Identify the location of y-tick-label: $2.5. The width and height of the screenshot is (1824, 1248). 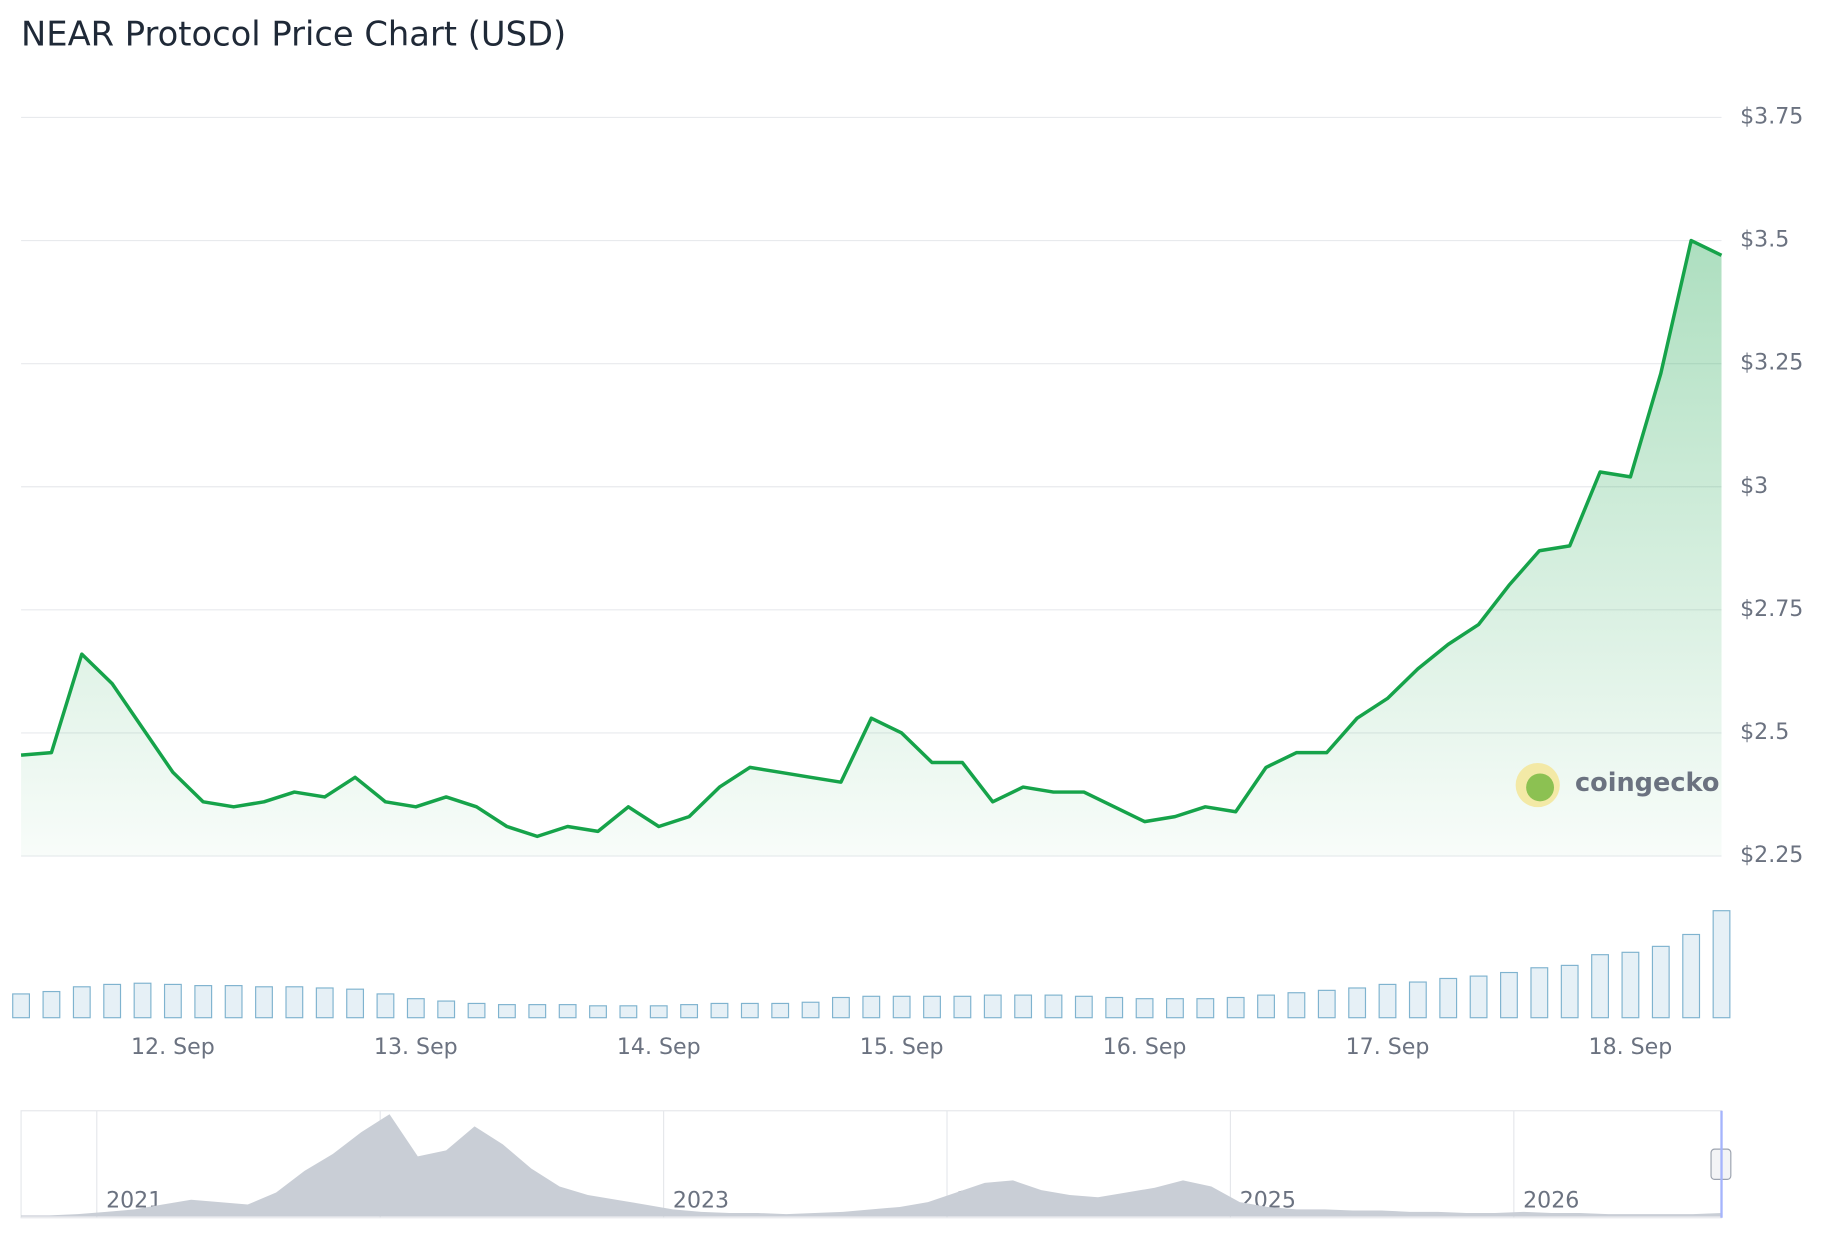
(1764, 732).